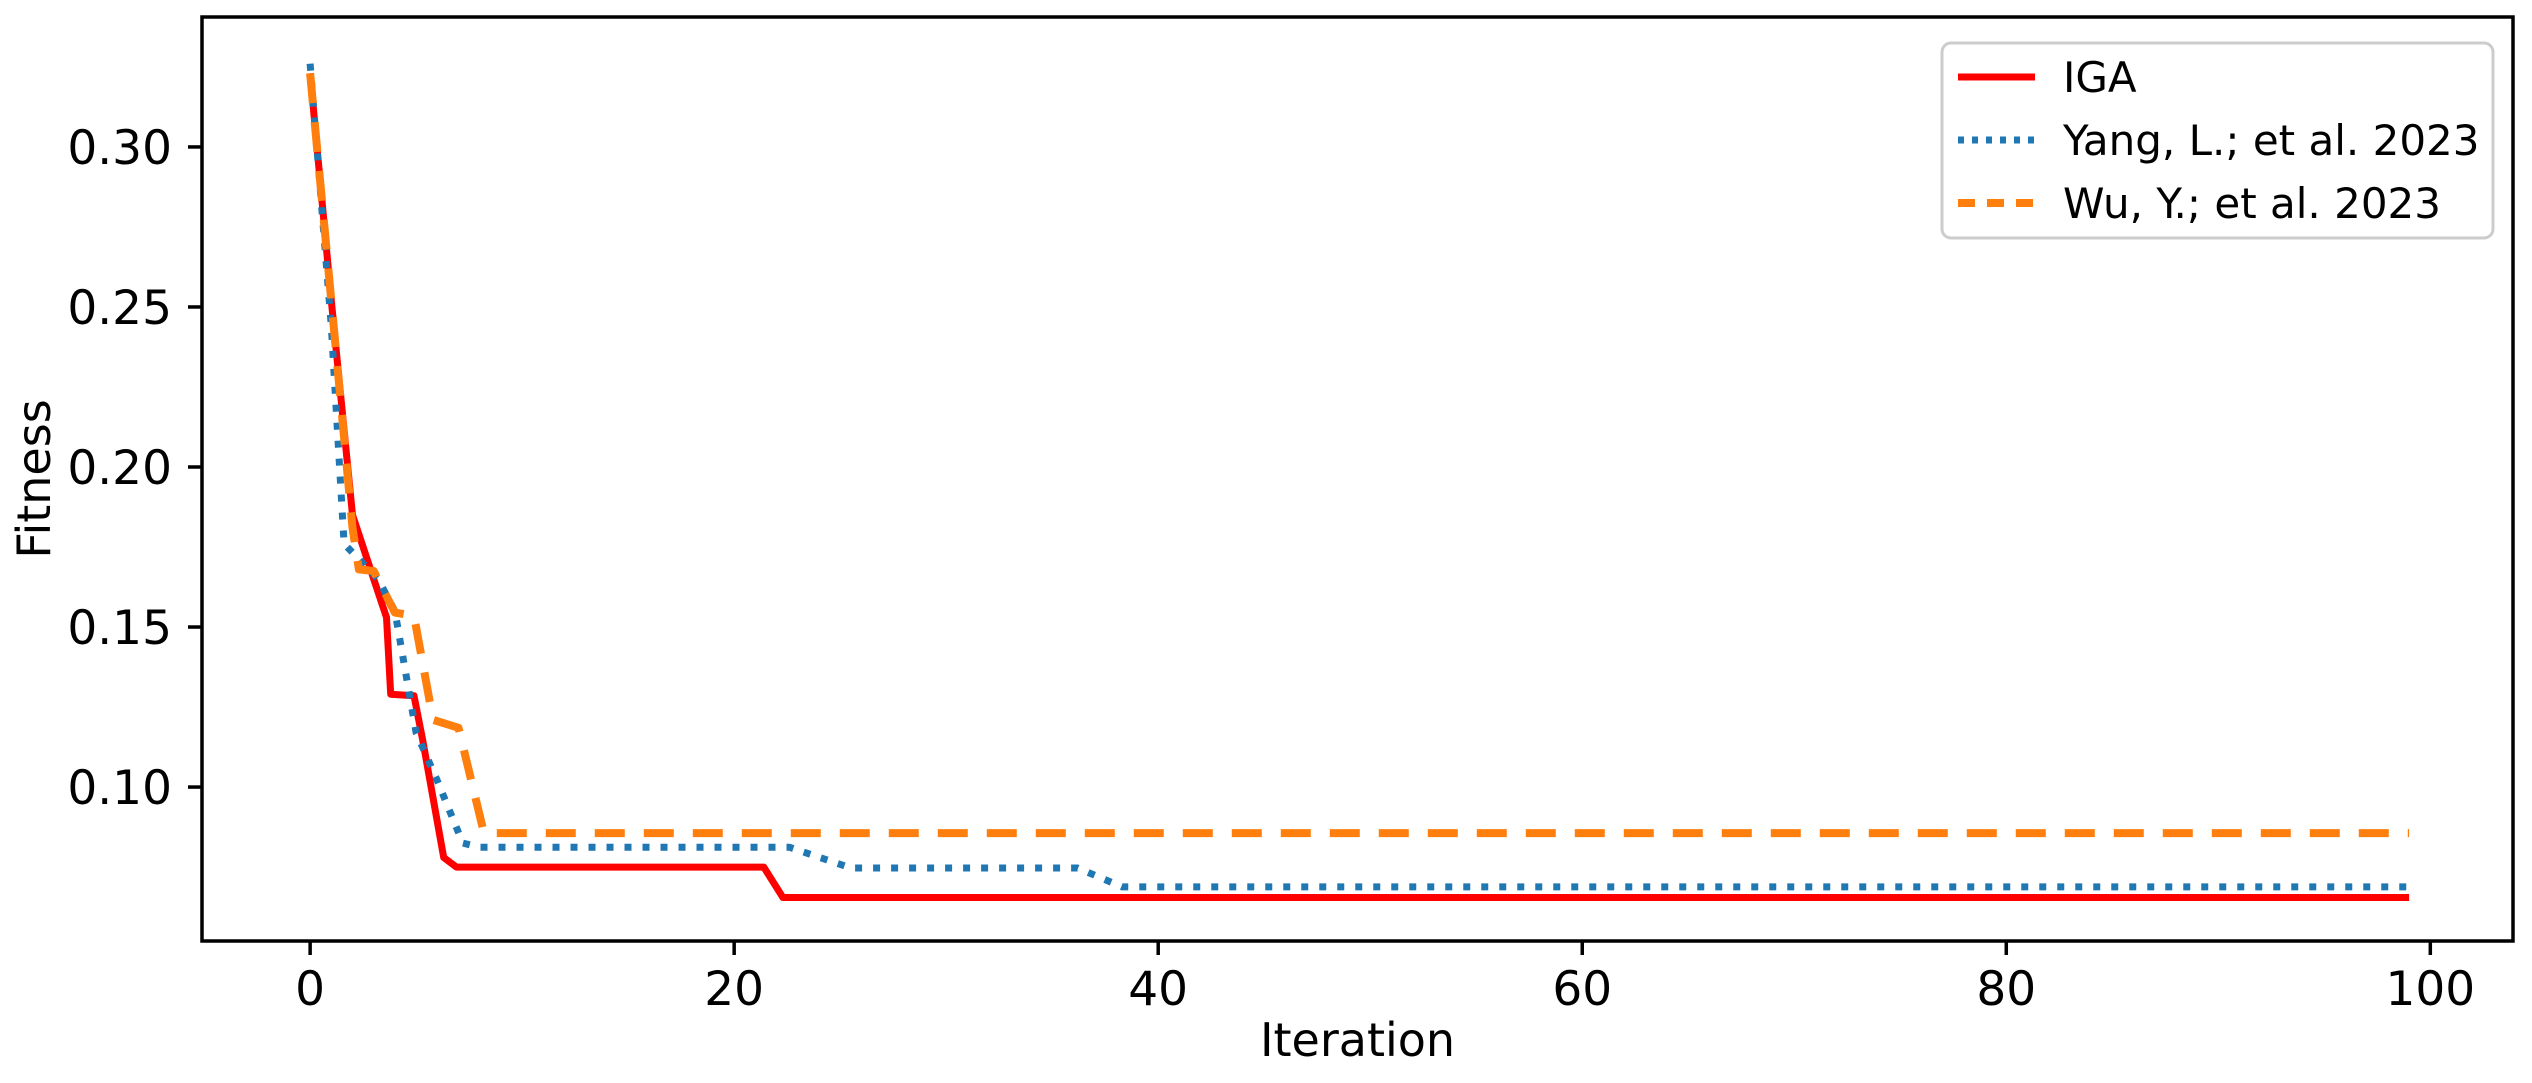 The image size is (2532, 1083). Describe the element at coordinates (310, 989) in the screenshot. I see `x-tick-label-0: 0` at that location.